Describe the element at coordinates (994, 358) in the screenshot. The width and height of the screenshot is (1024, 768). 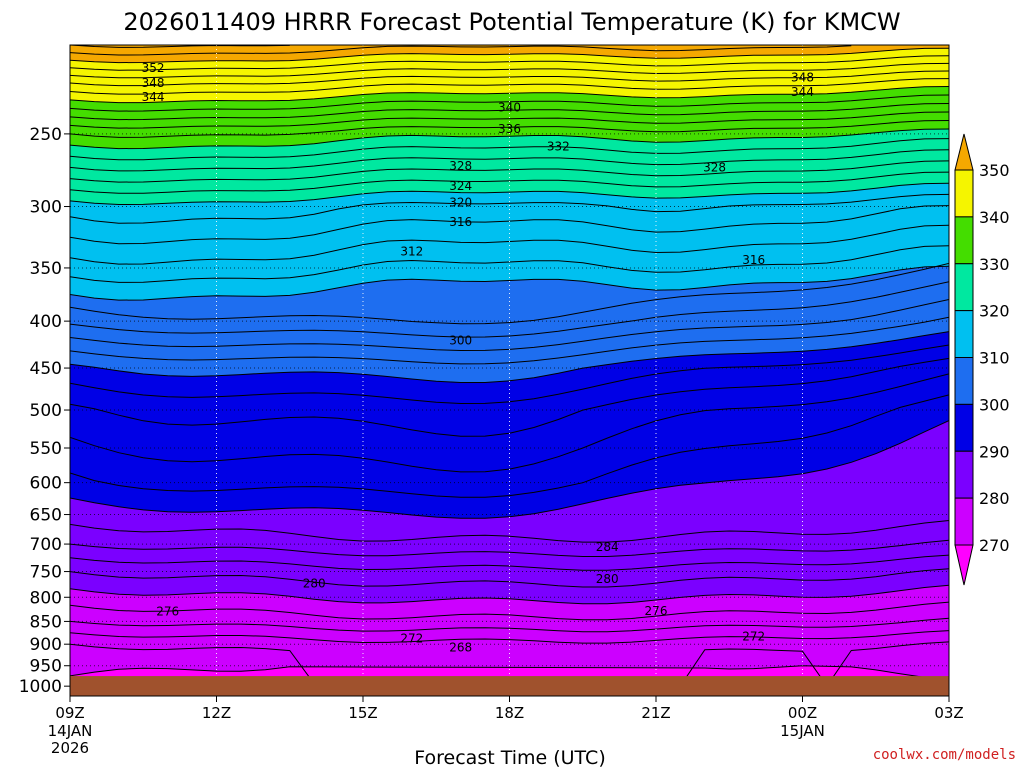
I see `colorbar-tick-label: 310` at that location.